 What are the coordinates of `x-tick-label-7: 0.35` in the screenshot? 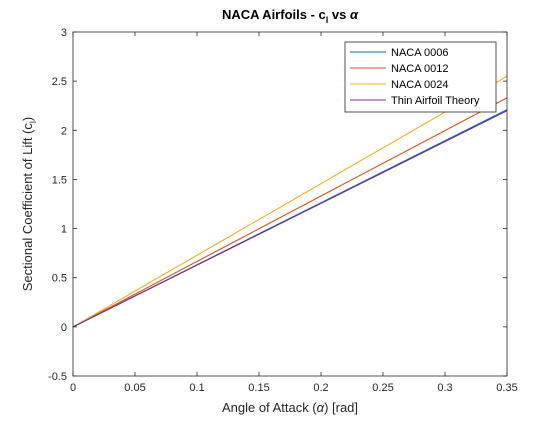 It's located at (506, 388).